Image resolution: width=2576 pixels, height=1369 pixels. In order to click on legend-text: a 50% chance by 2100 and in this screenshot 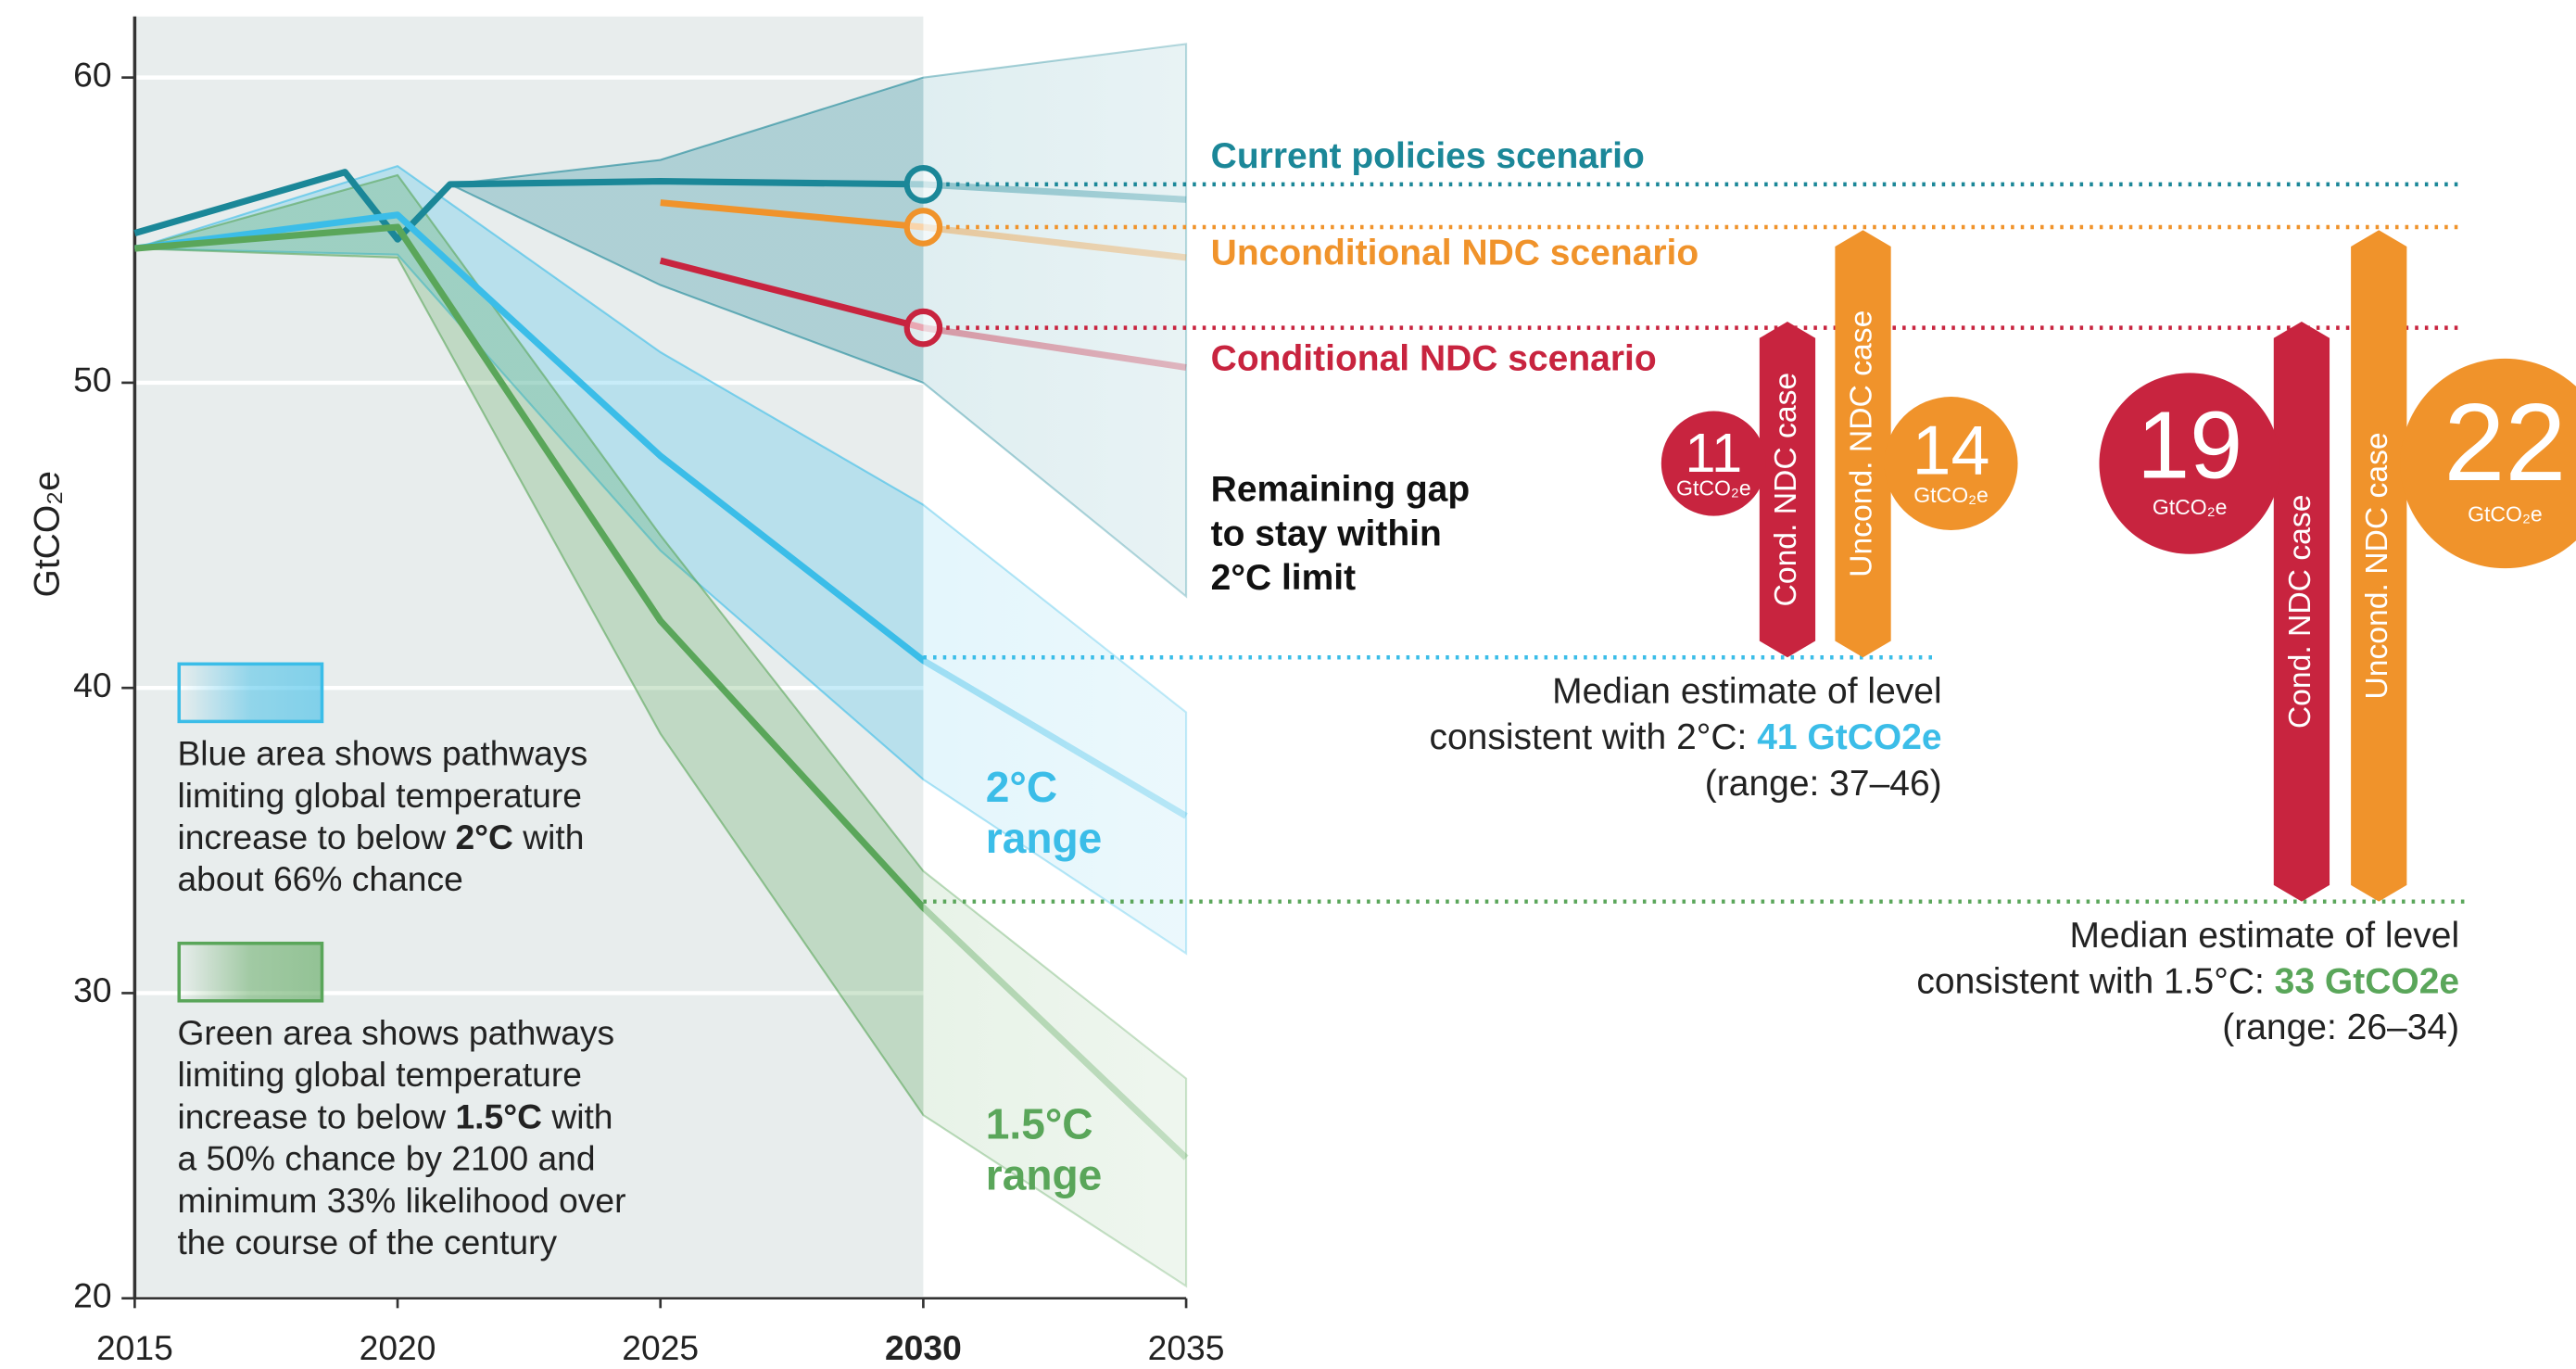, I will do `click(386, 1157)`.